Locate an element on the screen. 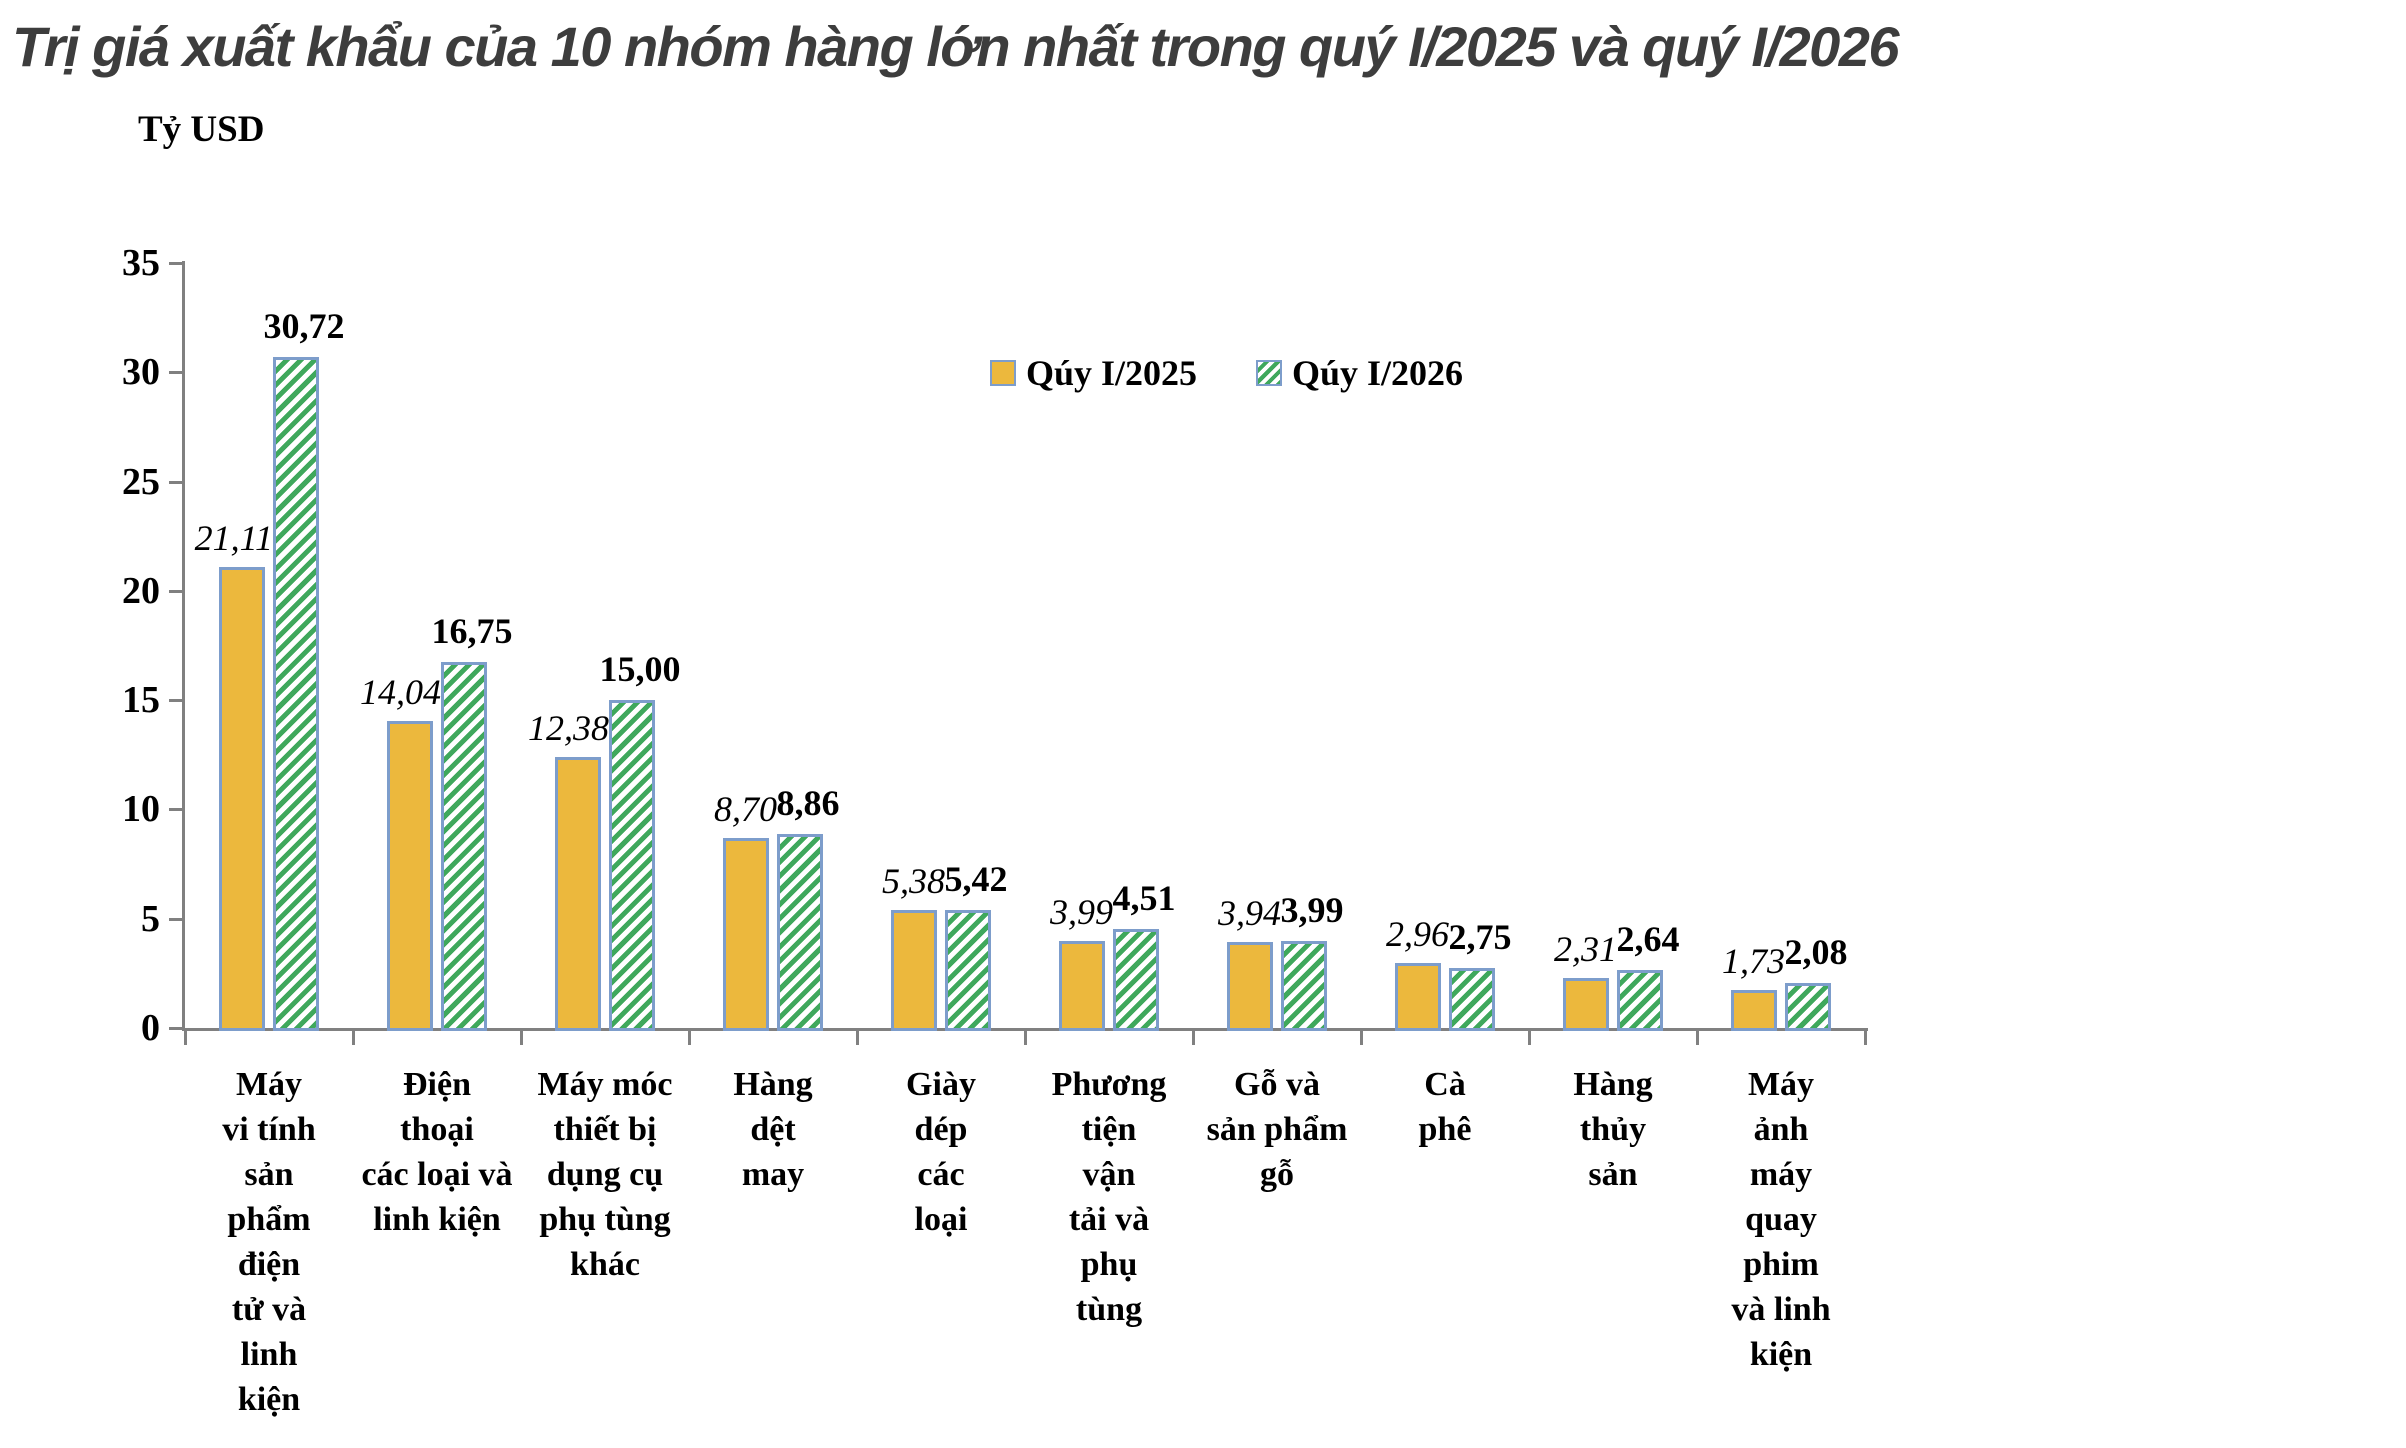 The height and width of the screenshot is (1448, 2406). bar-value-q1-2025: 3,99 is located at coordinates (1081, 911).